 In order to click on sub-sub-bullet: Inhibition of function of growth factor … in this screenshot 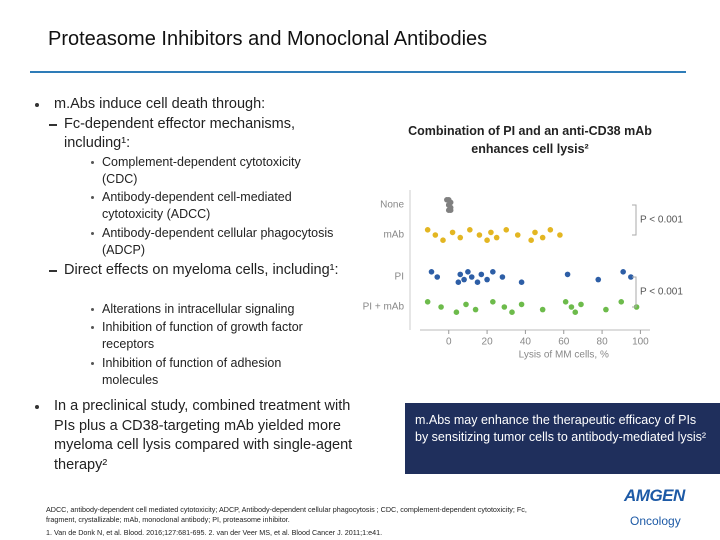, I will do `click(214, 335)`.